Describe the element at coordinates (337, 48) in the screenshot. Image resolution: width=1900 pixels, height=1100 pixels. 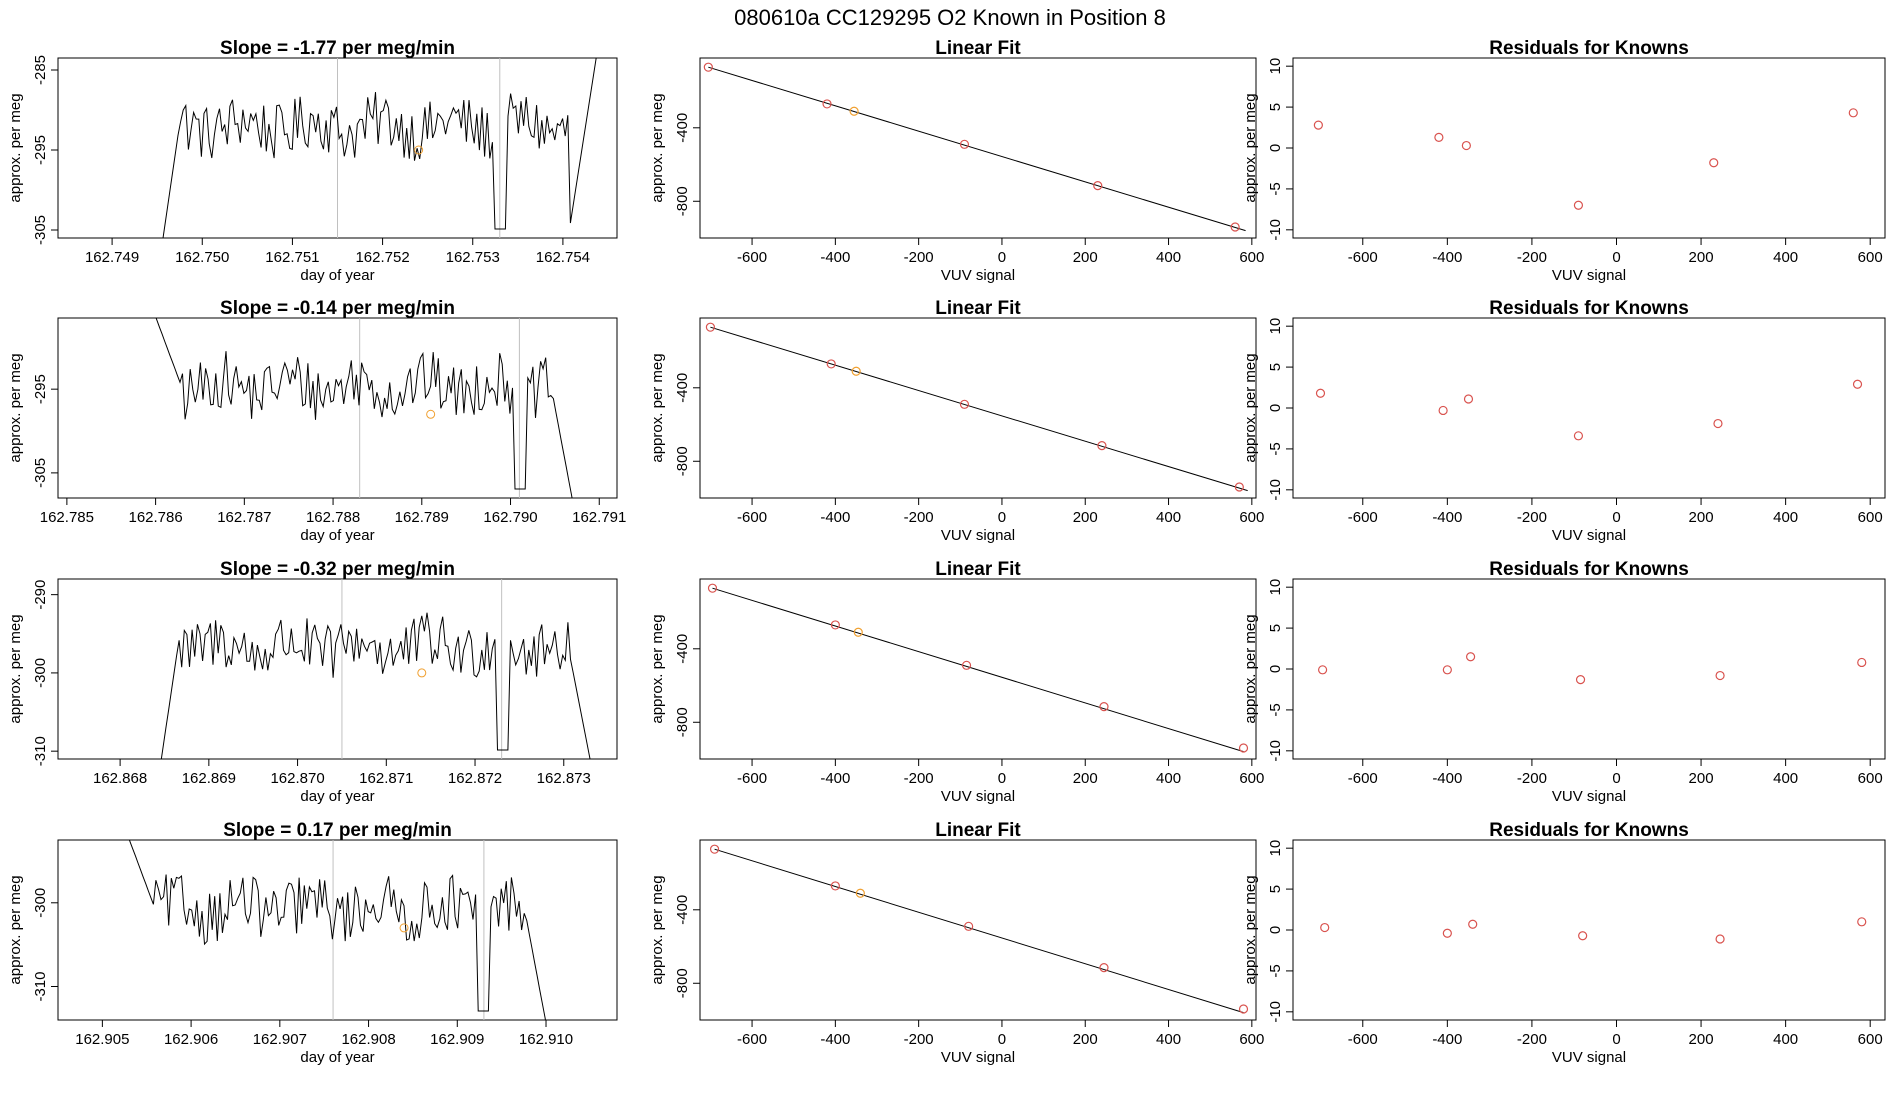
I see `time-series-title: Slope = -1.77 per meg/min` at that location.